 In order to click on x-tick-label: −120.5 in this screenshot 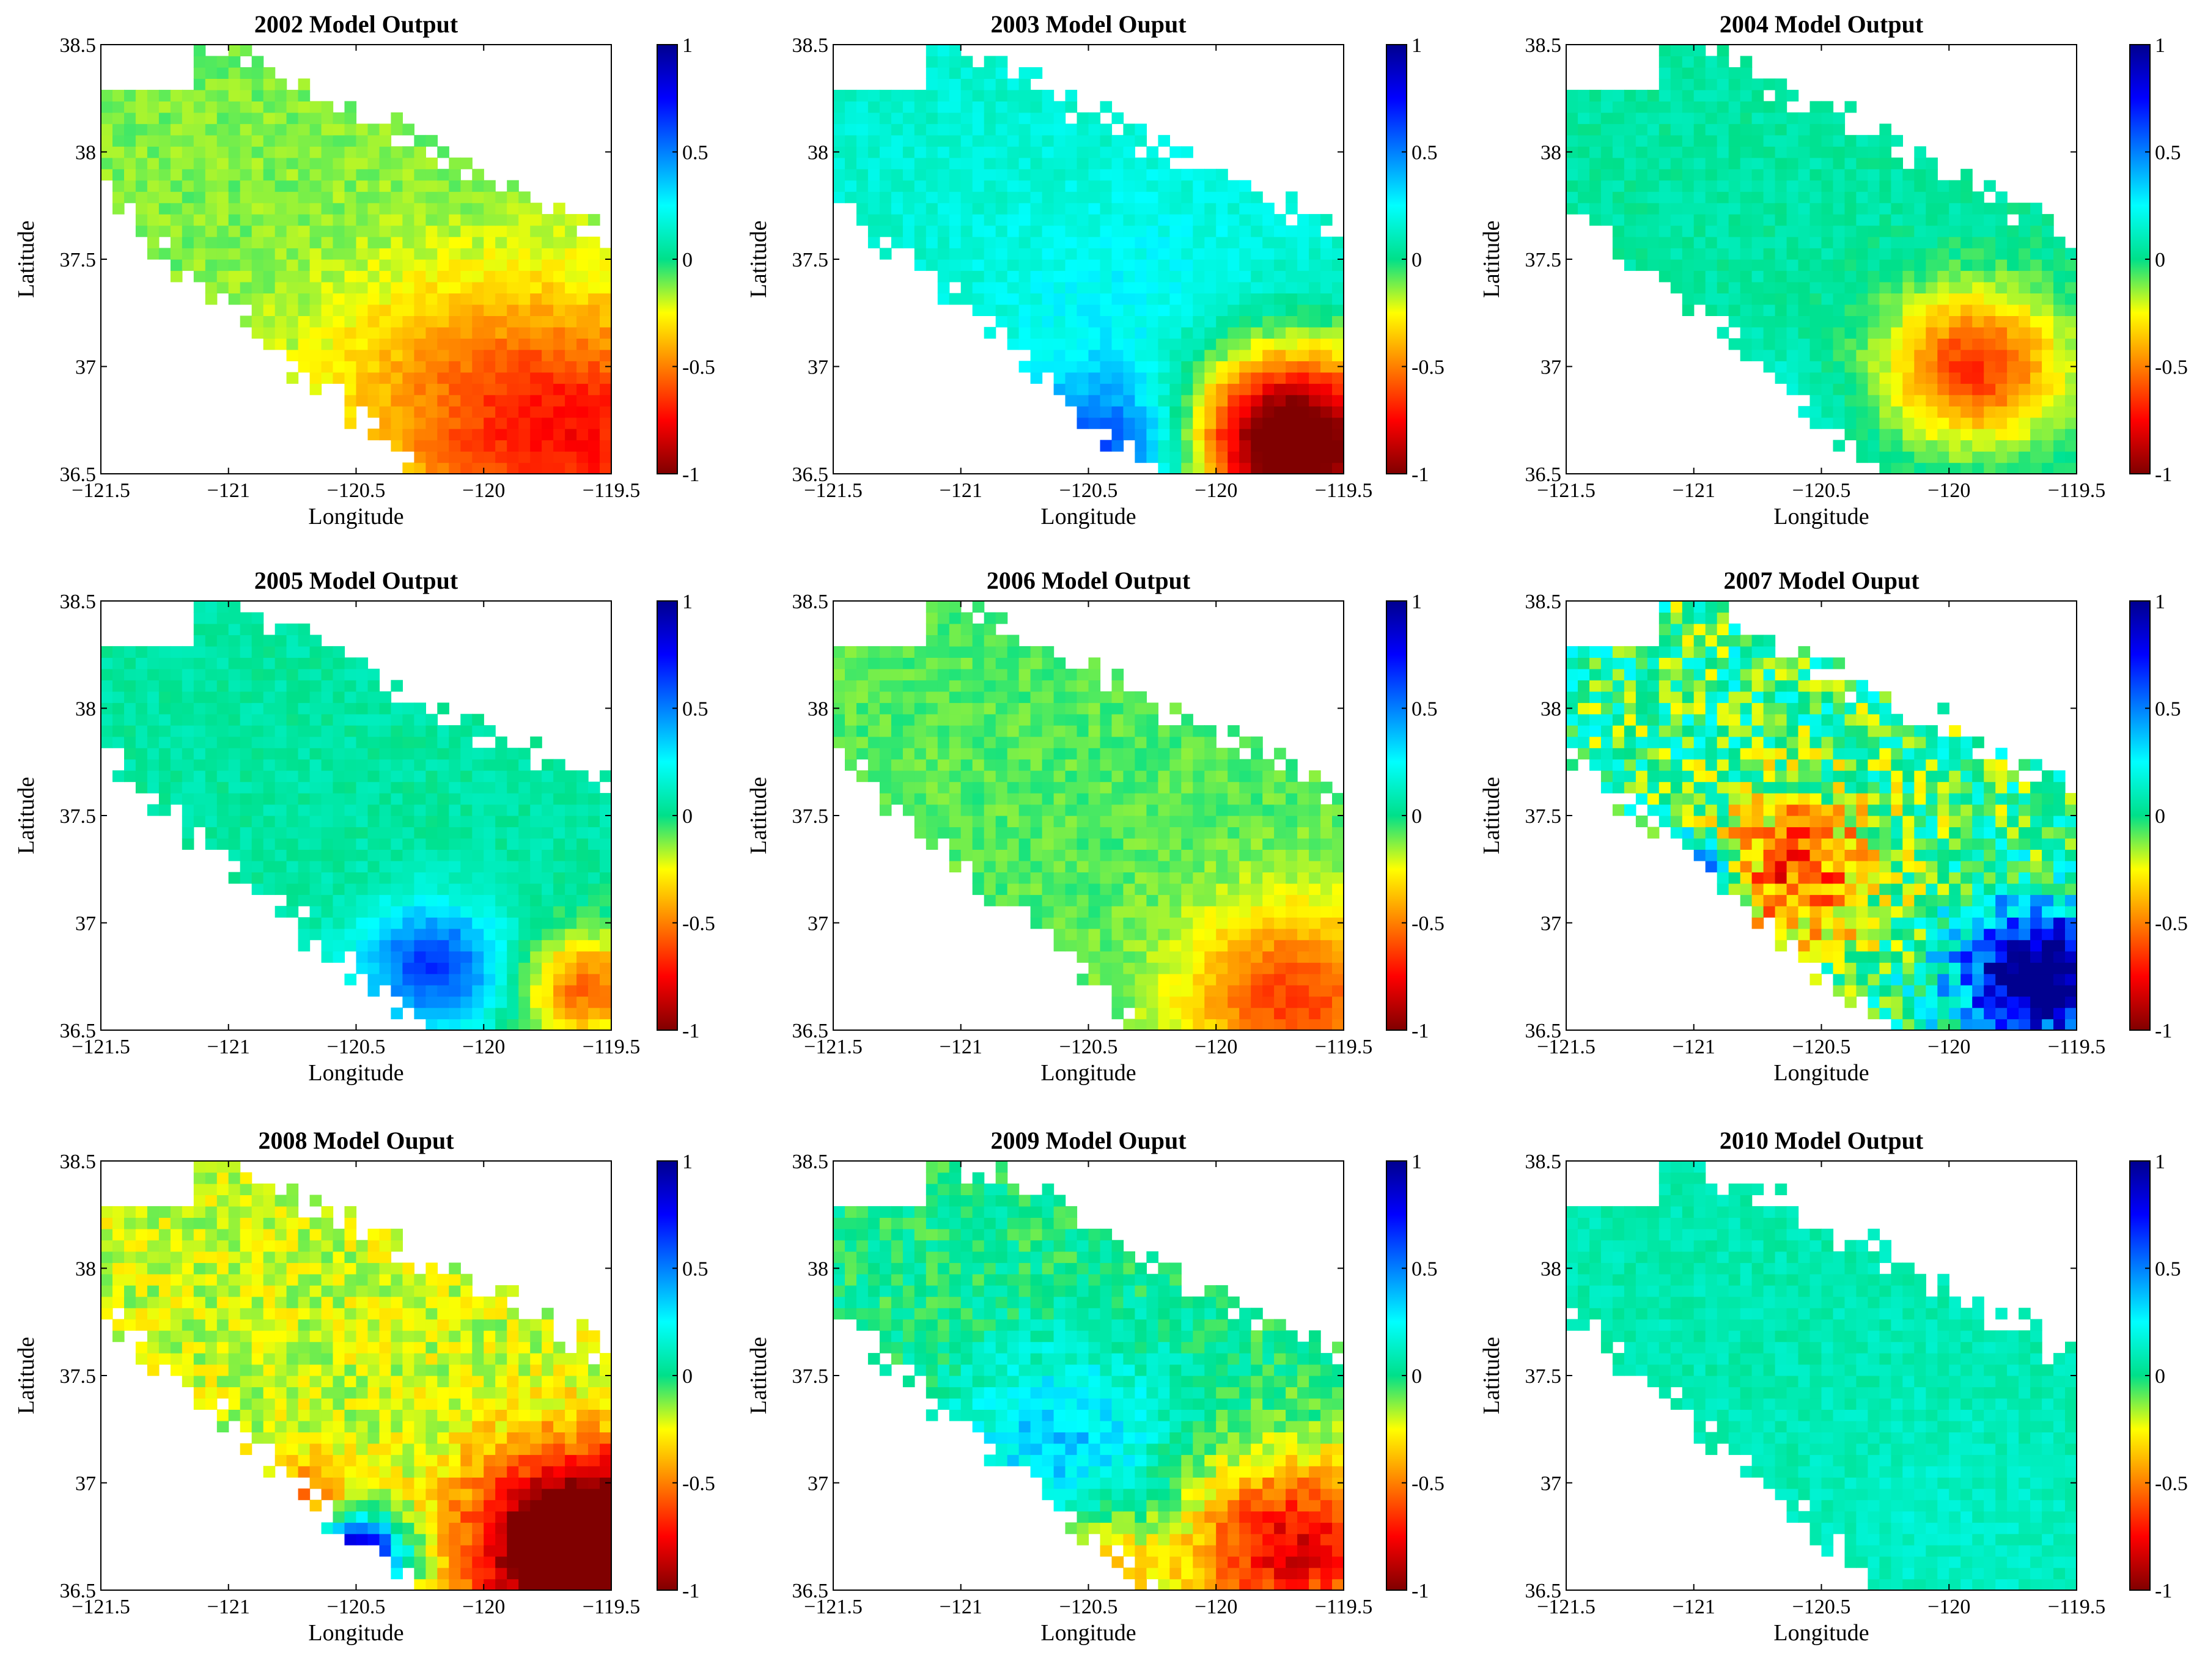, I will do `click(1822, 490)`.